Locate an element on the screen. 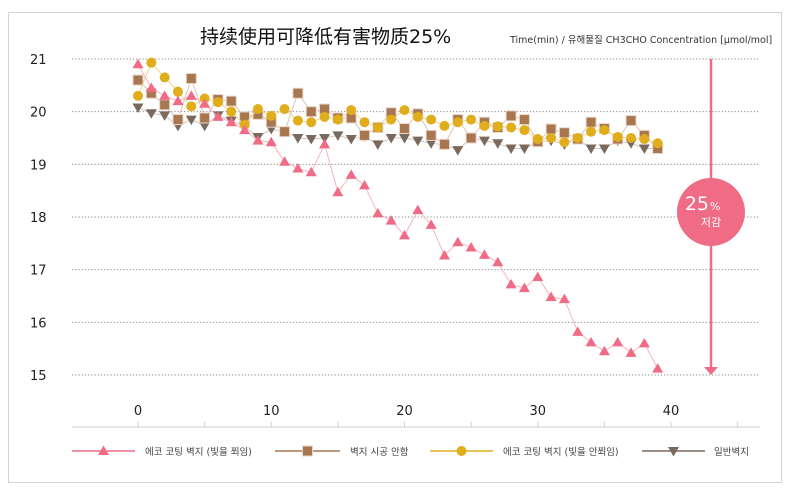 This screenshot has height=489, width=794. series-line is located at coordinates (398, 112).